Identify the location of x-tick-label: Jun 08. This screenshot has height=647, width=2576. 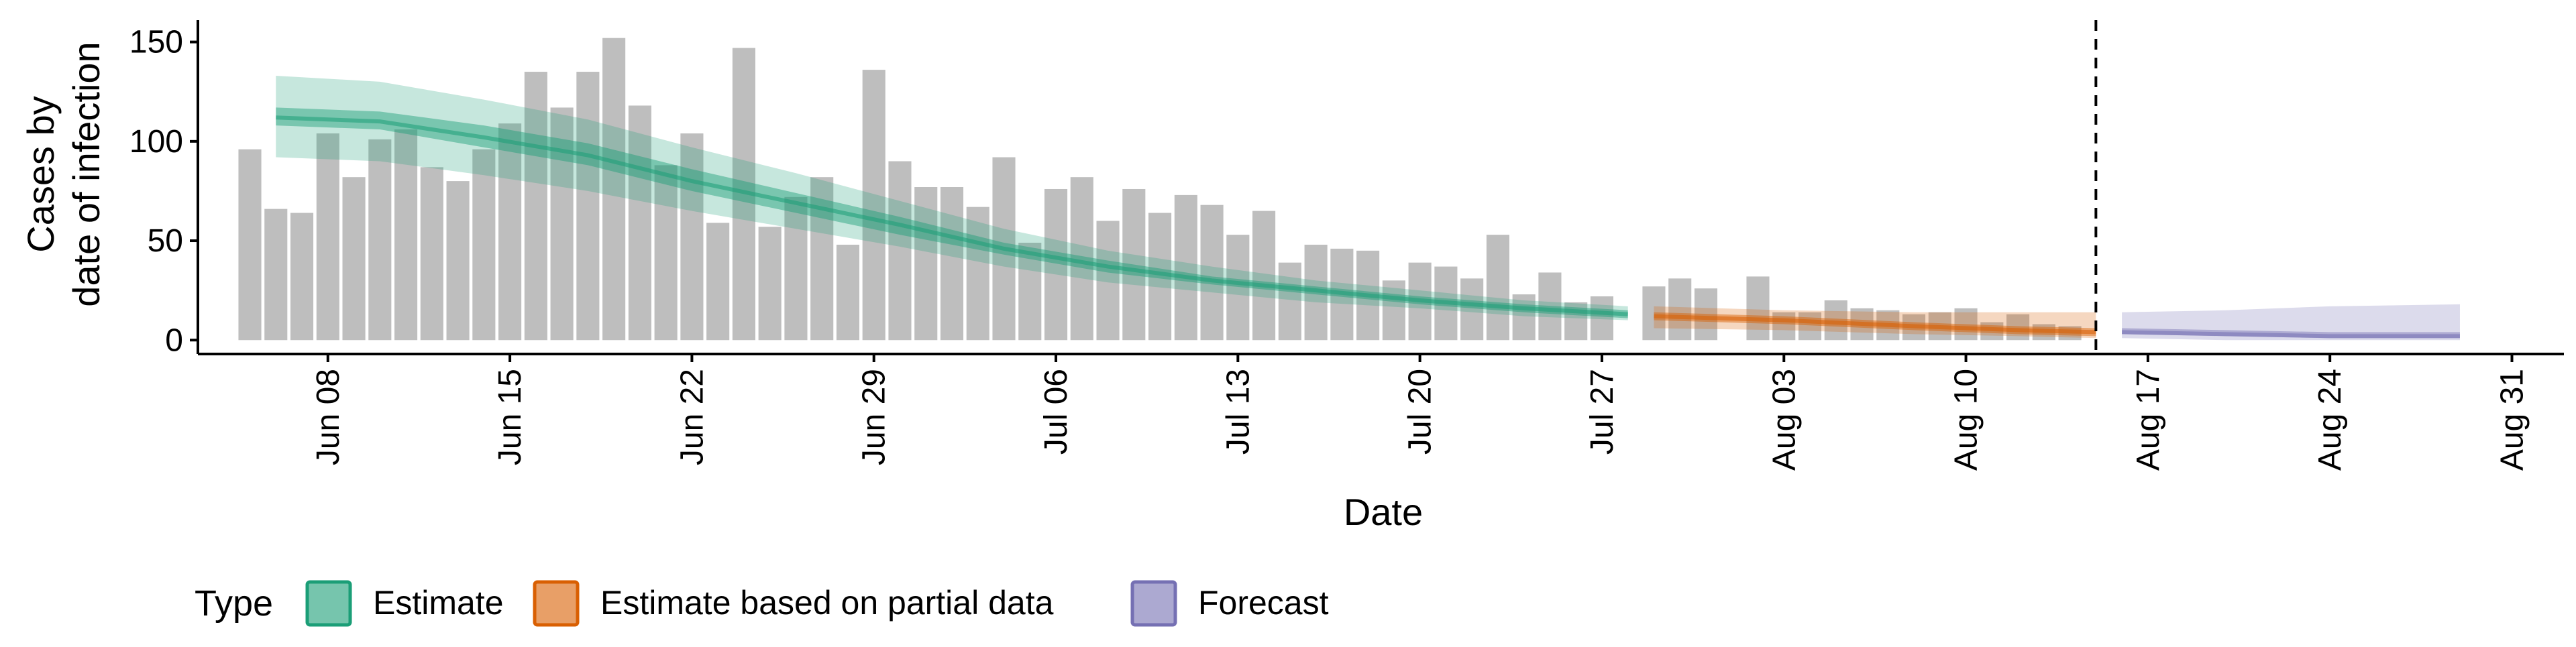
(328, 417).